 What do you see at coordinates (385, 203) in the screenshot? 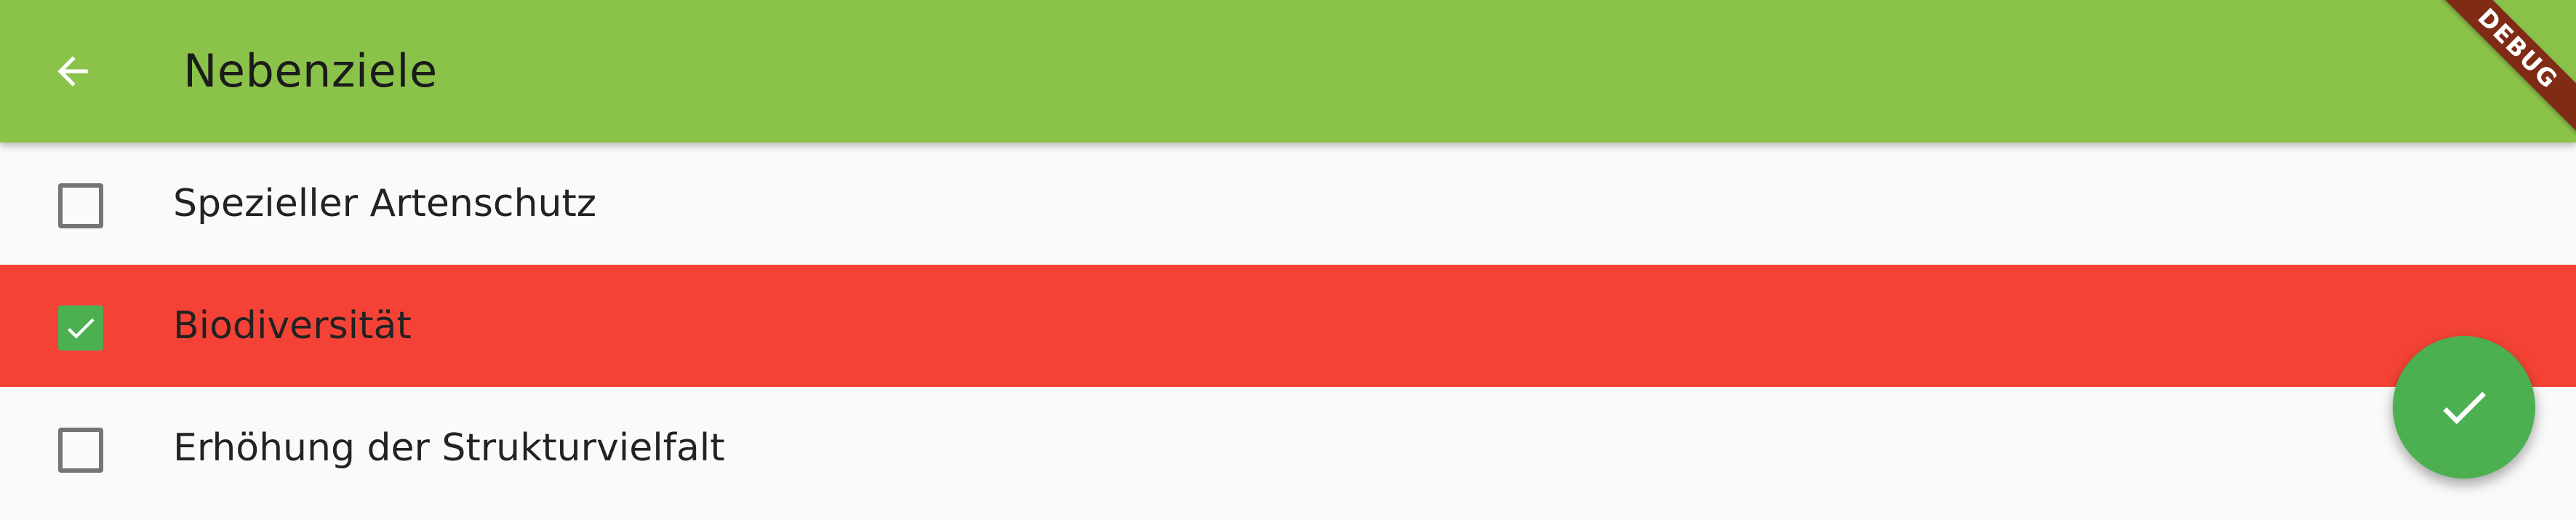
I see `list-item-label: Spezieller Artenschutz` at bounding box center [385, 203].